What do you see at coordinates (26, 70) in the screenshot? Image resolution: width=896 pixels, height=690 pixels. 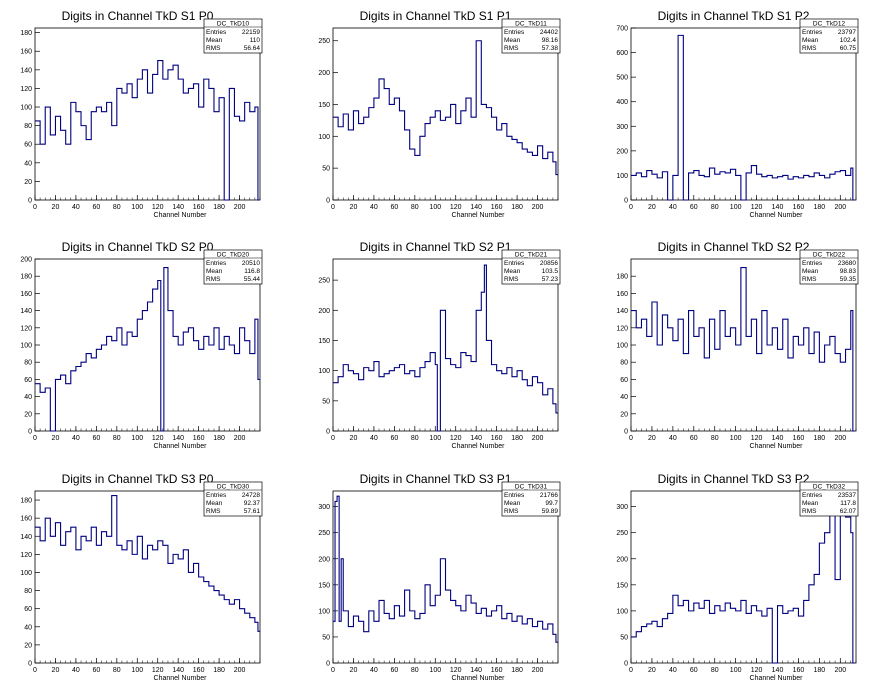 I see `y-tick-label: 140` at bounding box center [26, 70].